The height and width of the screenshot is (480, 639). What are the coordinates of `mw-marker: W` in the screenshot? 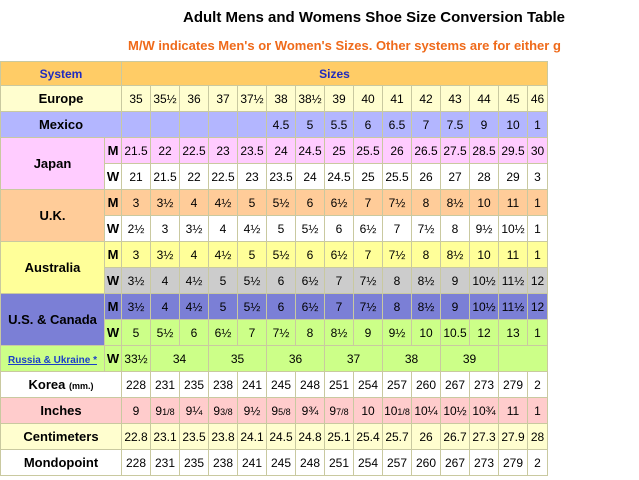 It's located at (113, 176).